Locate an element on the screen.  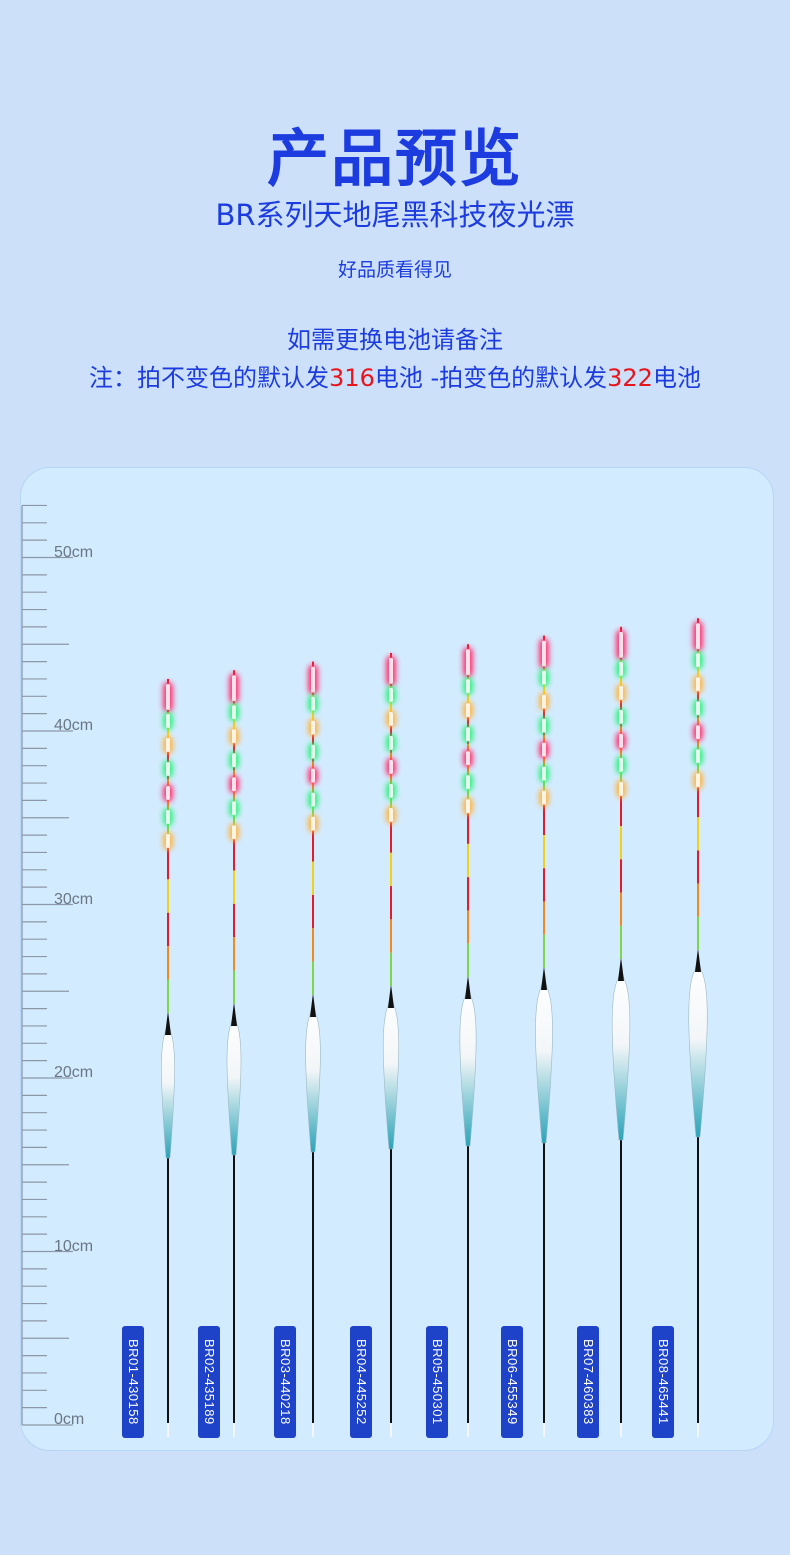
model-tag: BR06-455349 is located at coordinates (512, 1382).